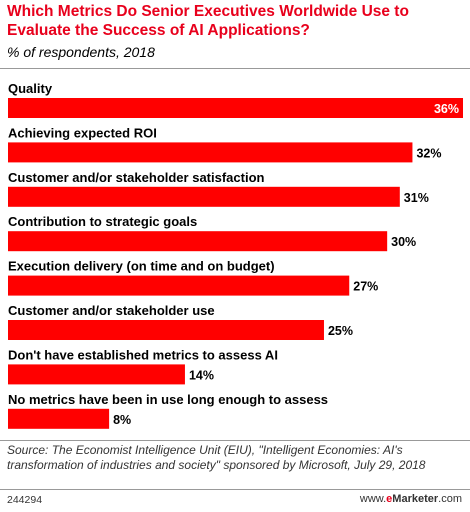 Image resolution: width=470 pixels, height=512 pixels. Describe the element at coordinates (340, 331) in the screenshot. I see `value-label: 25%` at that location.